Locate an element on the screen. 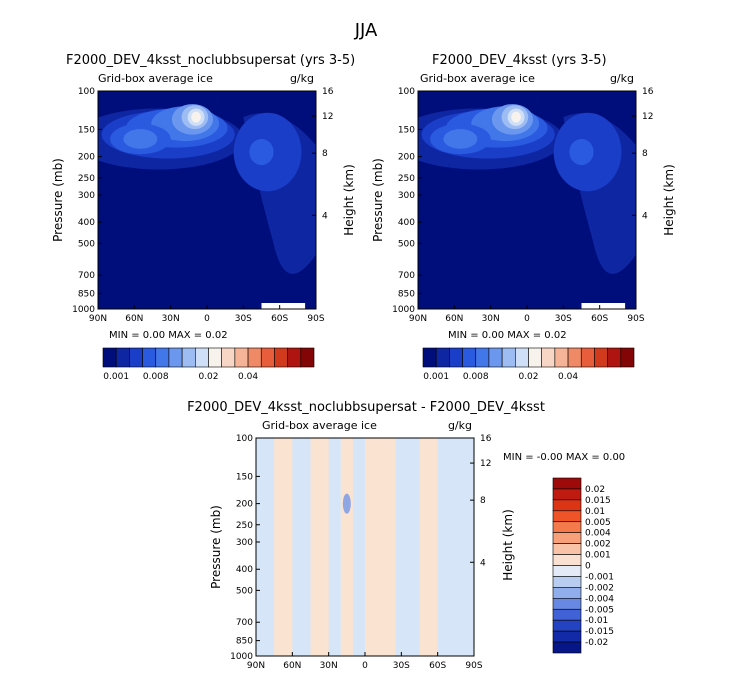 The width and height of the screenshot is (733, 678). main-title: JJA is located at coordinates (366, 30).